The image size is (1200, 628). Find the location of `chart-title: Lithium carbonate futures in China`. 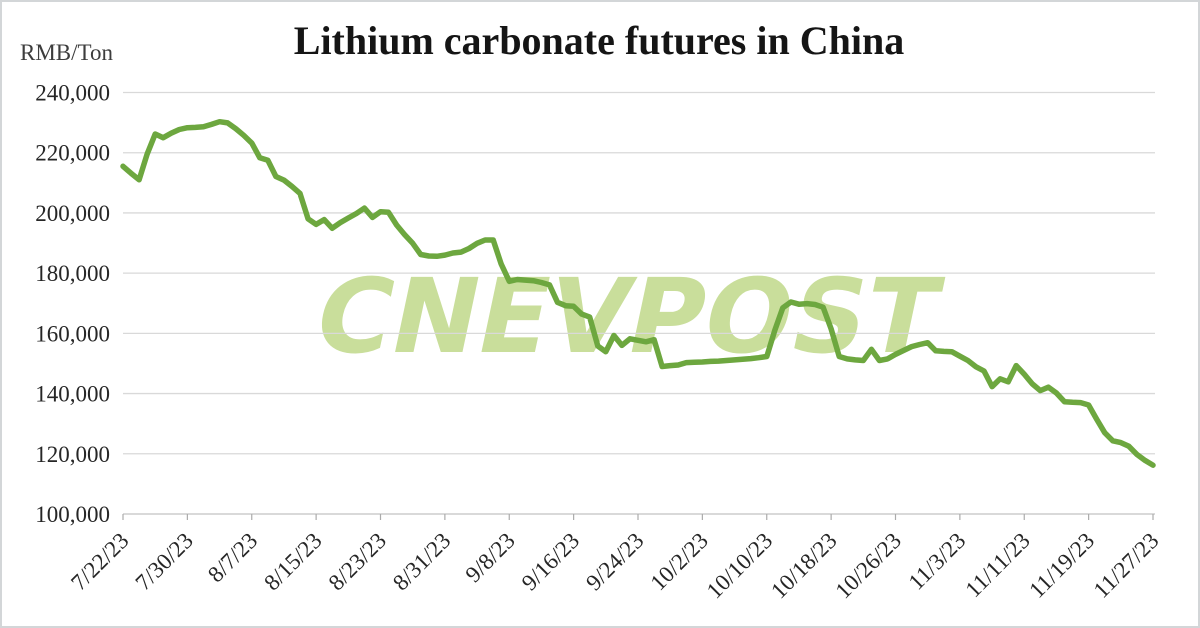

chart-title: Lithium carbonate futures in China is located at coordinates (599, 40).